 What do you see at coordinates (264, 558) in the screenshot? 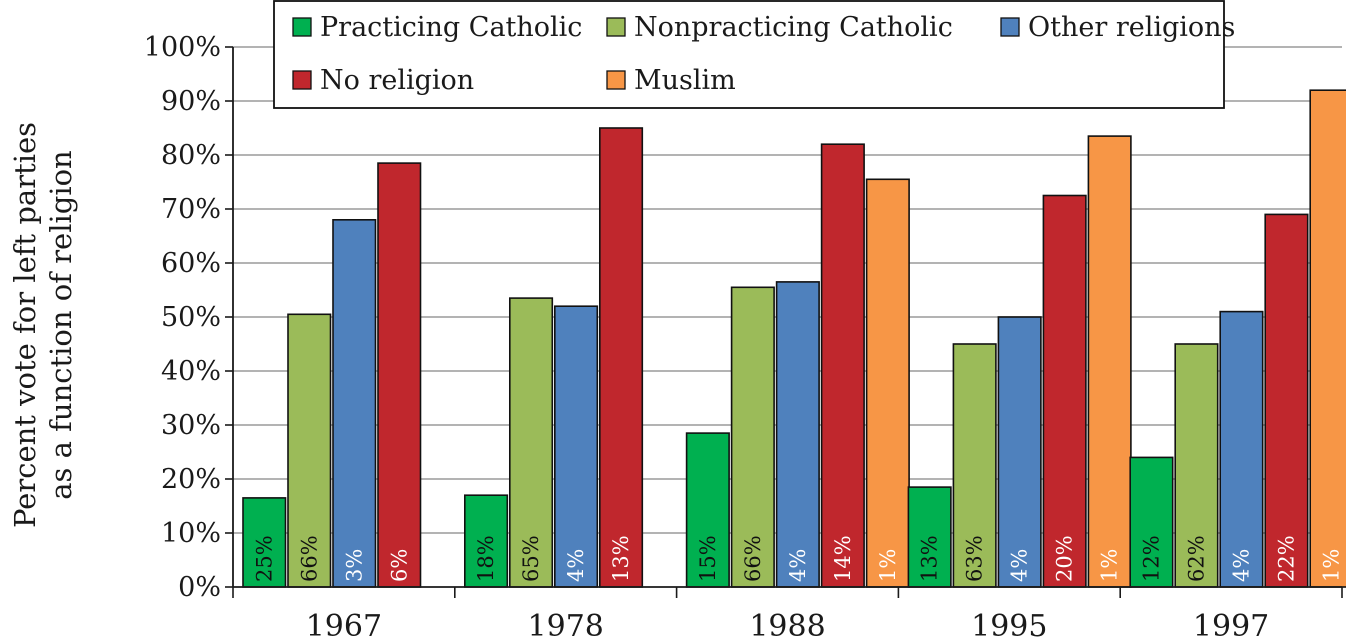
I see `bar-data-label: 25%` at bounding box center [264, 558].